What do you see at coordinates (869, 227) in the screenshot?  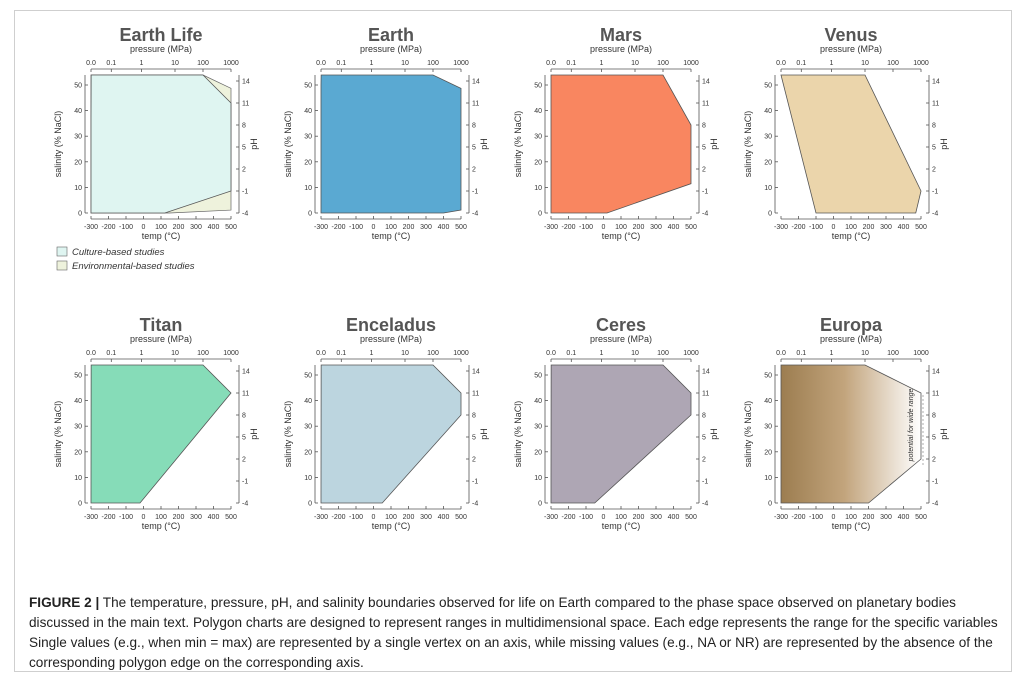 I see `temp-tick-label: 200` at bounding box center [869, 227].